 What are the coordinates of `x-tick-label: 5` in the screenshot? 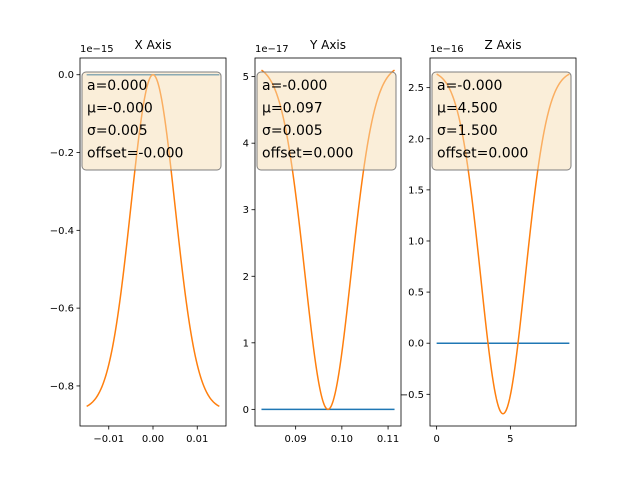 It's located at (510, 439).